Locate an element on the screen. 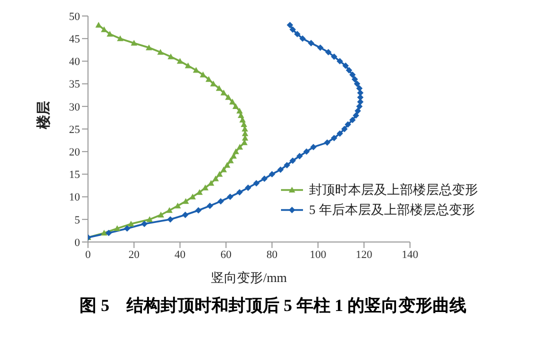 The width and height of the screenshot is (547, 338). x-tick-label: 40 is located at coordinates (180, 254).